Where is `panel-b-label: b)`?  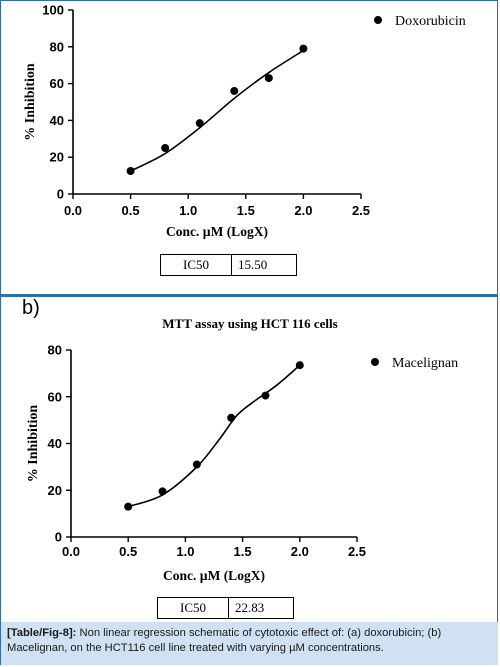
panel-b-label: b) is located at coordinates (31, 308).